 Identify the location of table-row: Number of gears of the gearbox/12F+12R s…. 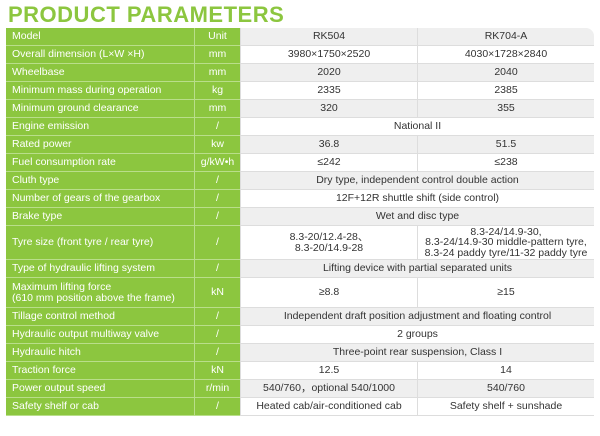
(300, 199).